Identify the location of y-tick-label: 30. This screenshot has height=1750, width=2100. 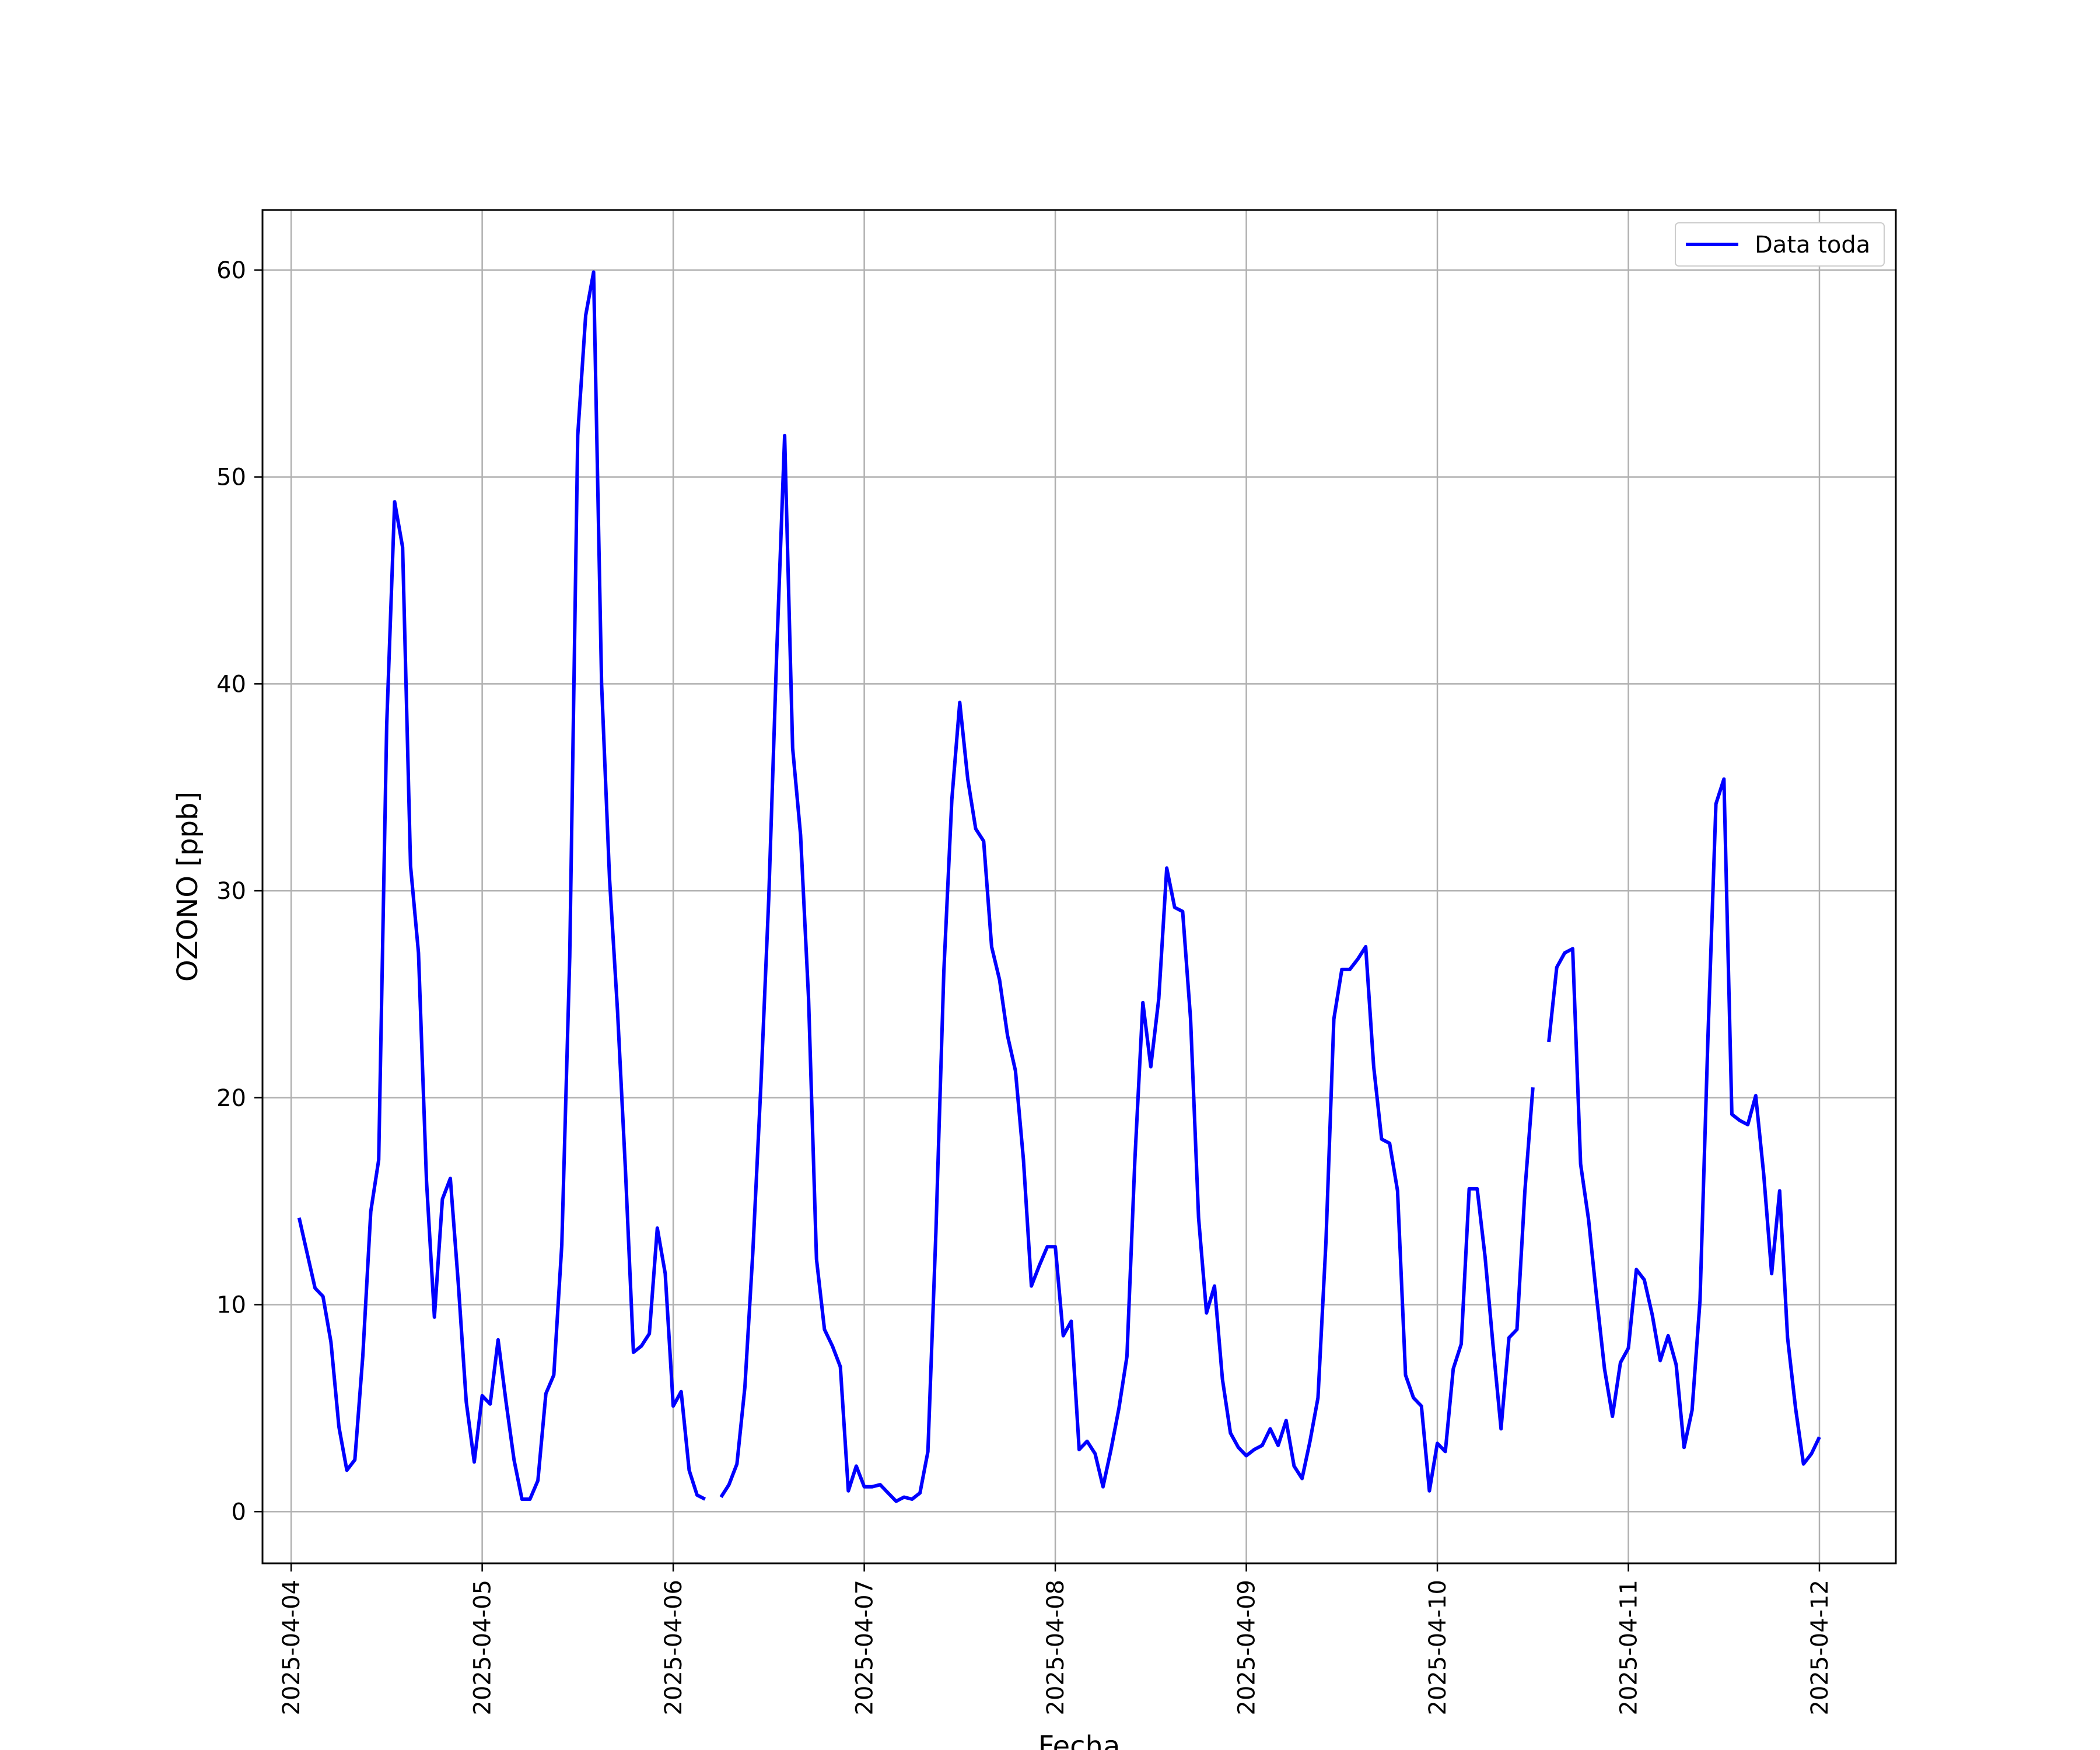
(231, 891).